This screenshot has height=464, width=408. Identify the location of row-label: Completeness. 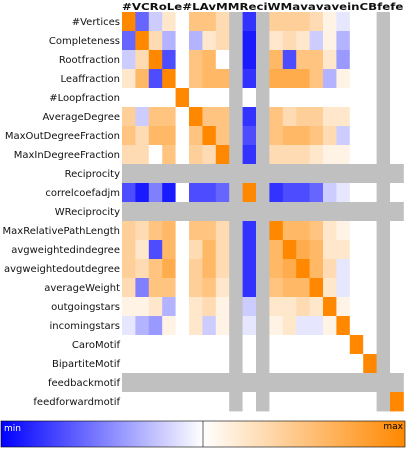
(84, 41).